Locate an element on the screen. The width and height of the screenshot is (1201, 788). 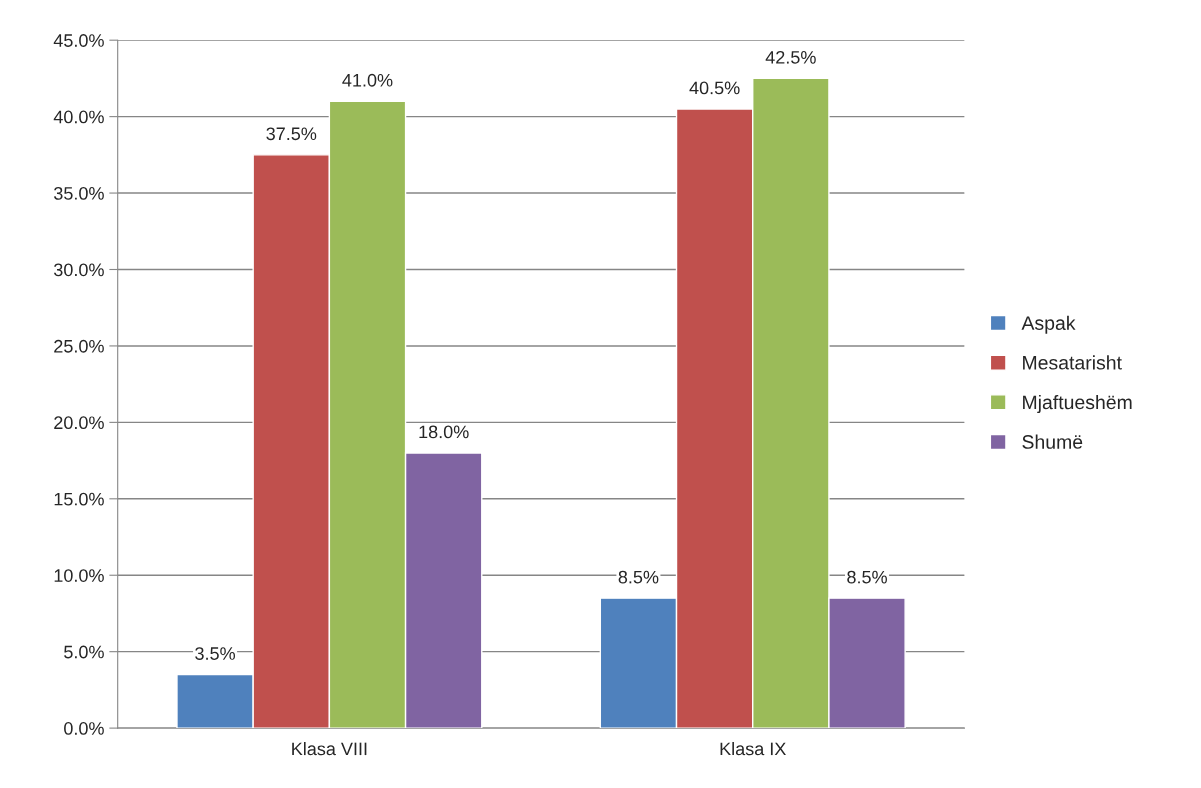
y-tick-label: 5.0% is located at coordinates (84, 652).